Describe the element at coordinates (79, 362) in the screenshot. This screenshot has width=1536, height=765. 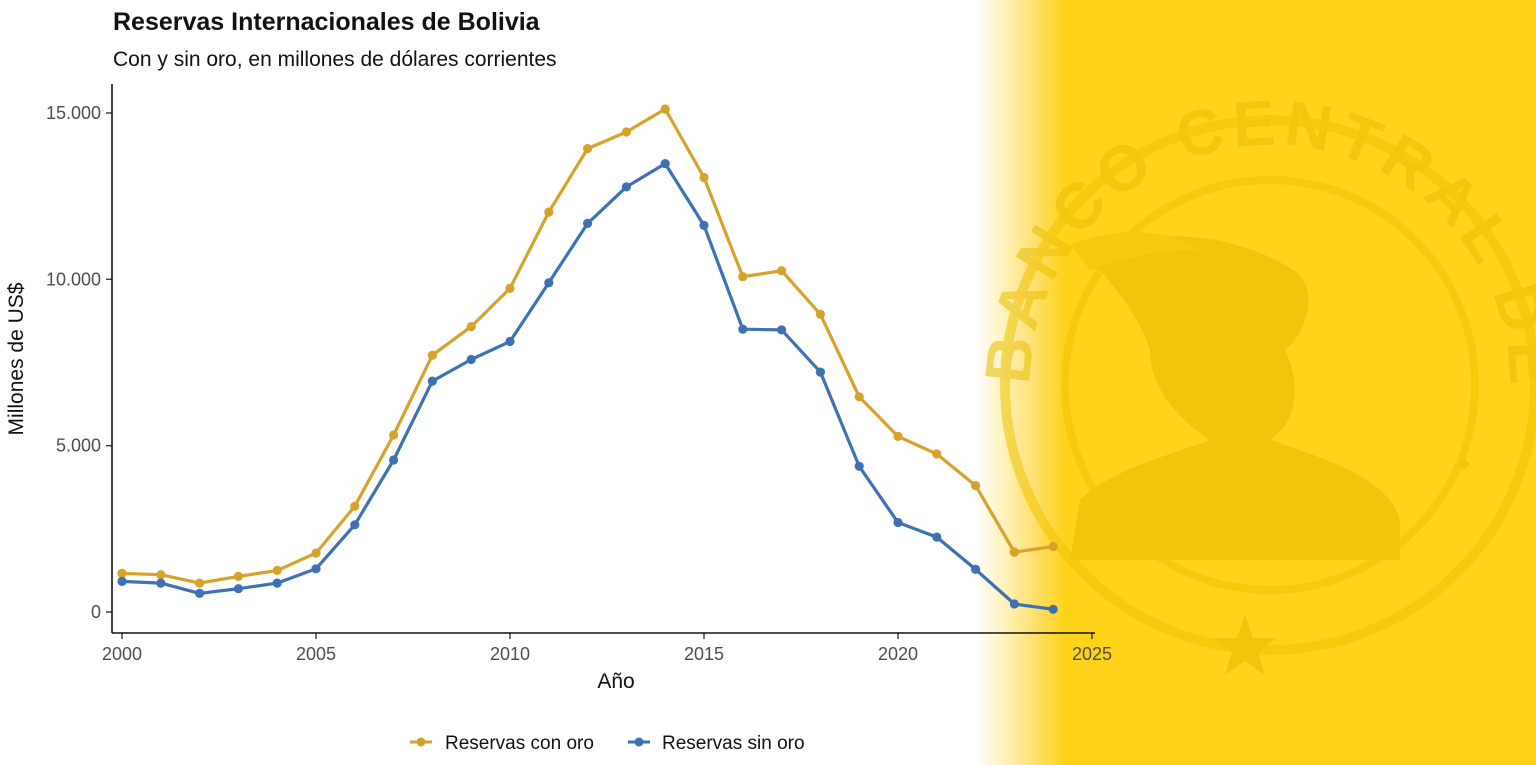
I see `y-axis-ticks: 0 5.000 10.000 15.000` at that location.